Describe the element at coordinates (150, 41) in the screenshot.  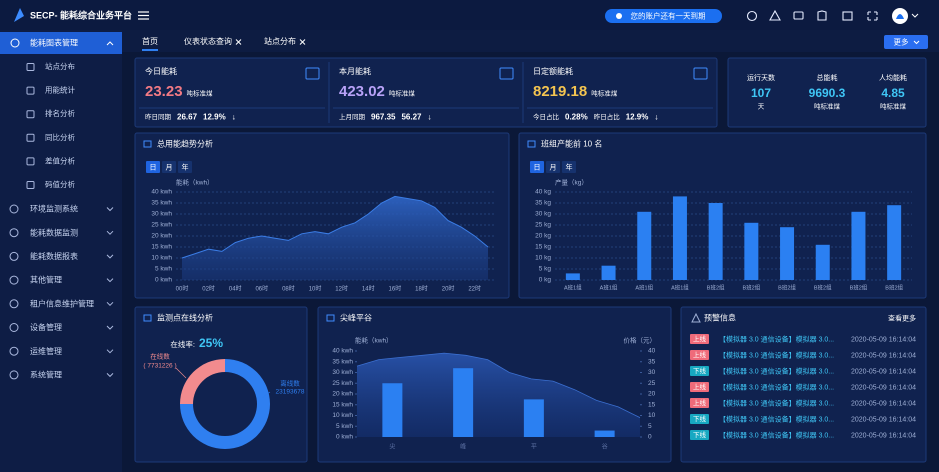
I see `tab: 首页` at that location.